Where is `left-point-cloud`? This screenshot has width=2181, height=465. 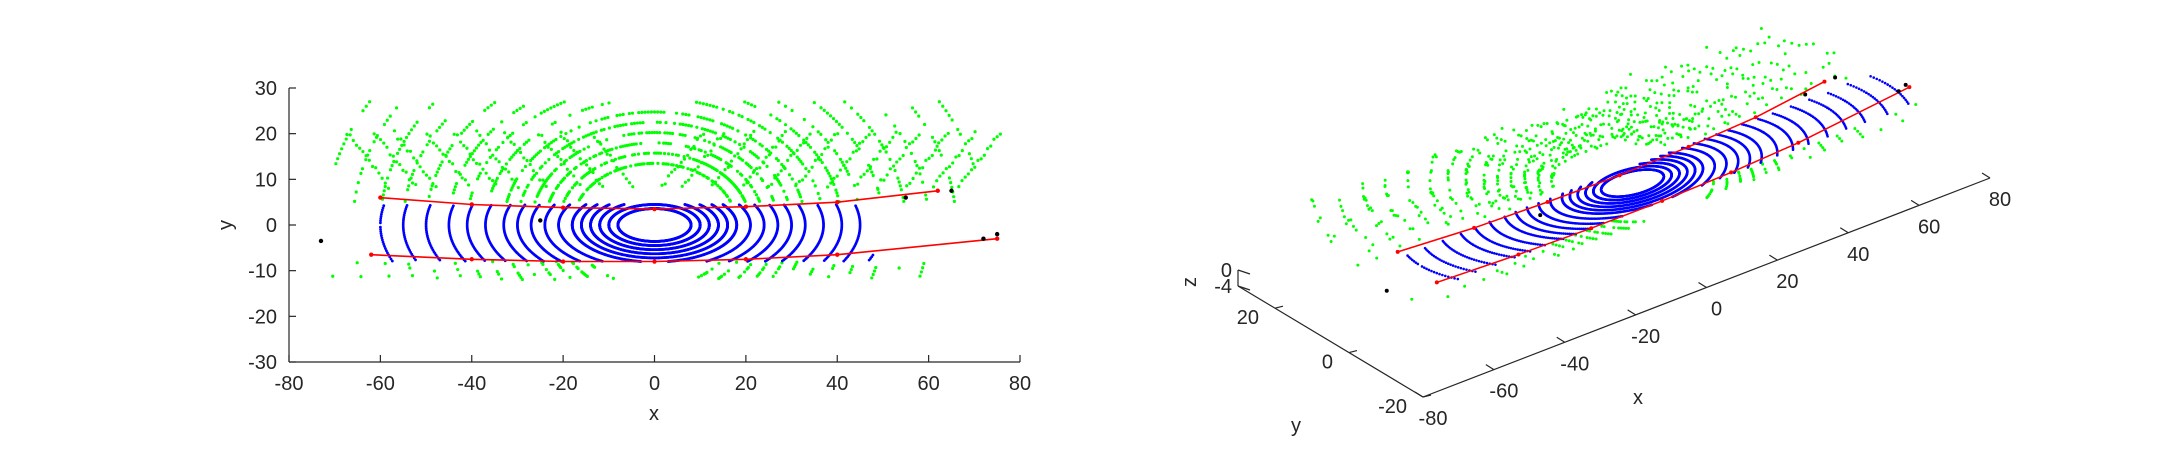 left-point-cloud is located at coordinates (666, 191).